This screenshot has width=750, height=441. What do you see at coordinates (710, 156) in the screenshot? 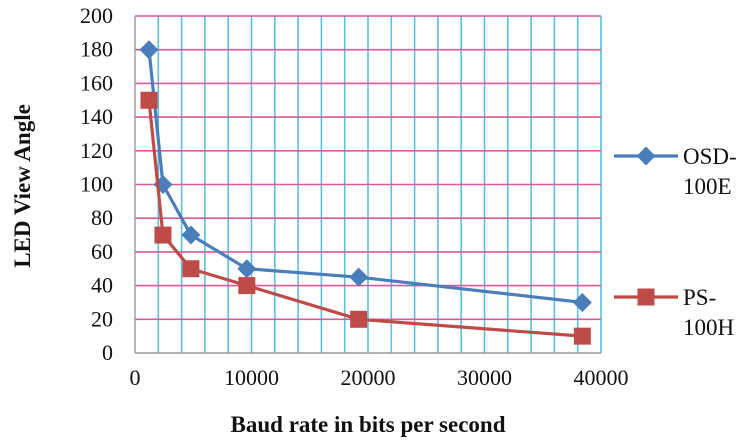
I see `legend-label: OSD-` at bounding box center [710, 156].